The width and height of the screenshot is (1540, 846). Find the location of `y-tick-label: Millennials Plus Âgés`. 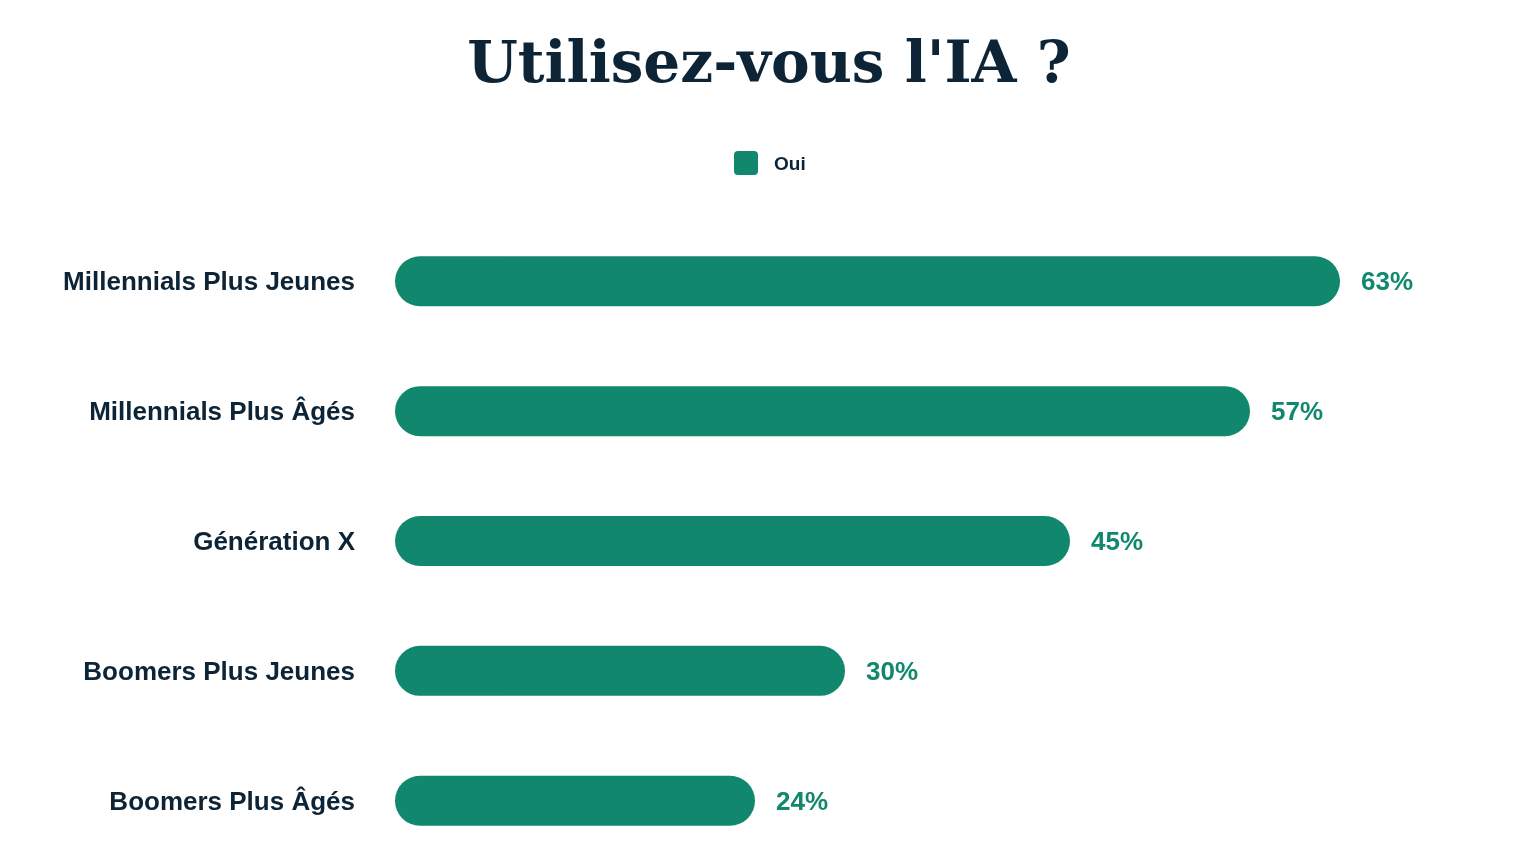

y-tick-label: Millennials Plus Âgés is located at coordinates (222, 411).